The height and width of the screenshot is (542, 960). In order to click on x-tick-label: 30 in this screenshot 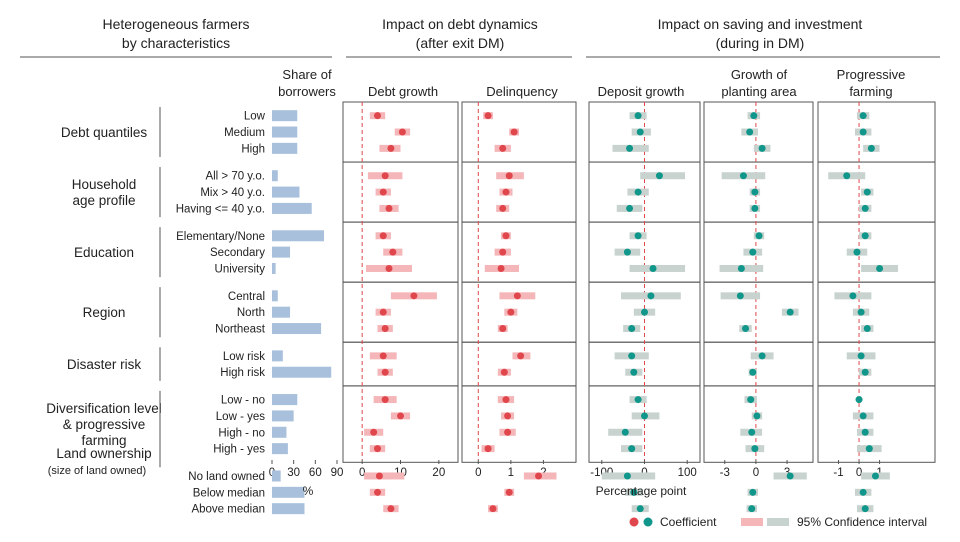, I will do `click(293, 473)`.